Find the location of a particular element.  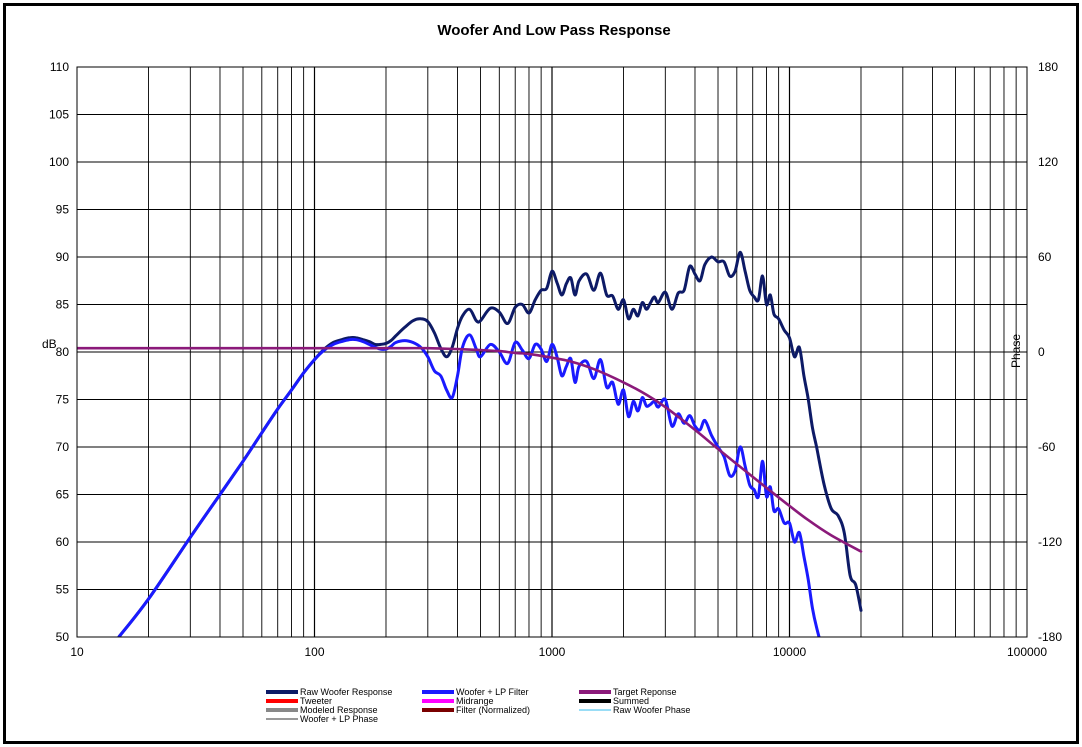

legend-label: Target Reponse is located at coordinates (645, 692).